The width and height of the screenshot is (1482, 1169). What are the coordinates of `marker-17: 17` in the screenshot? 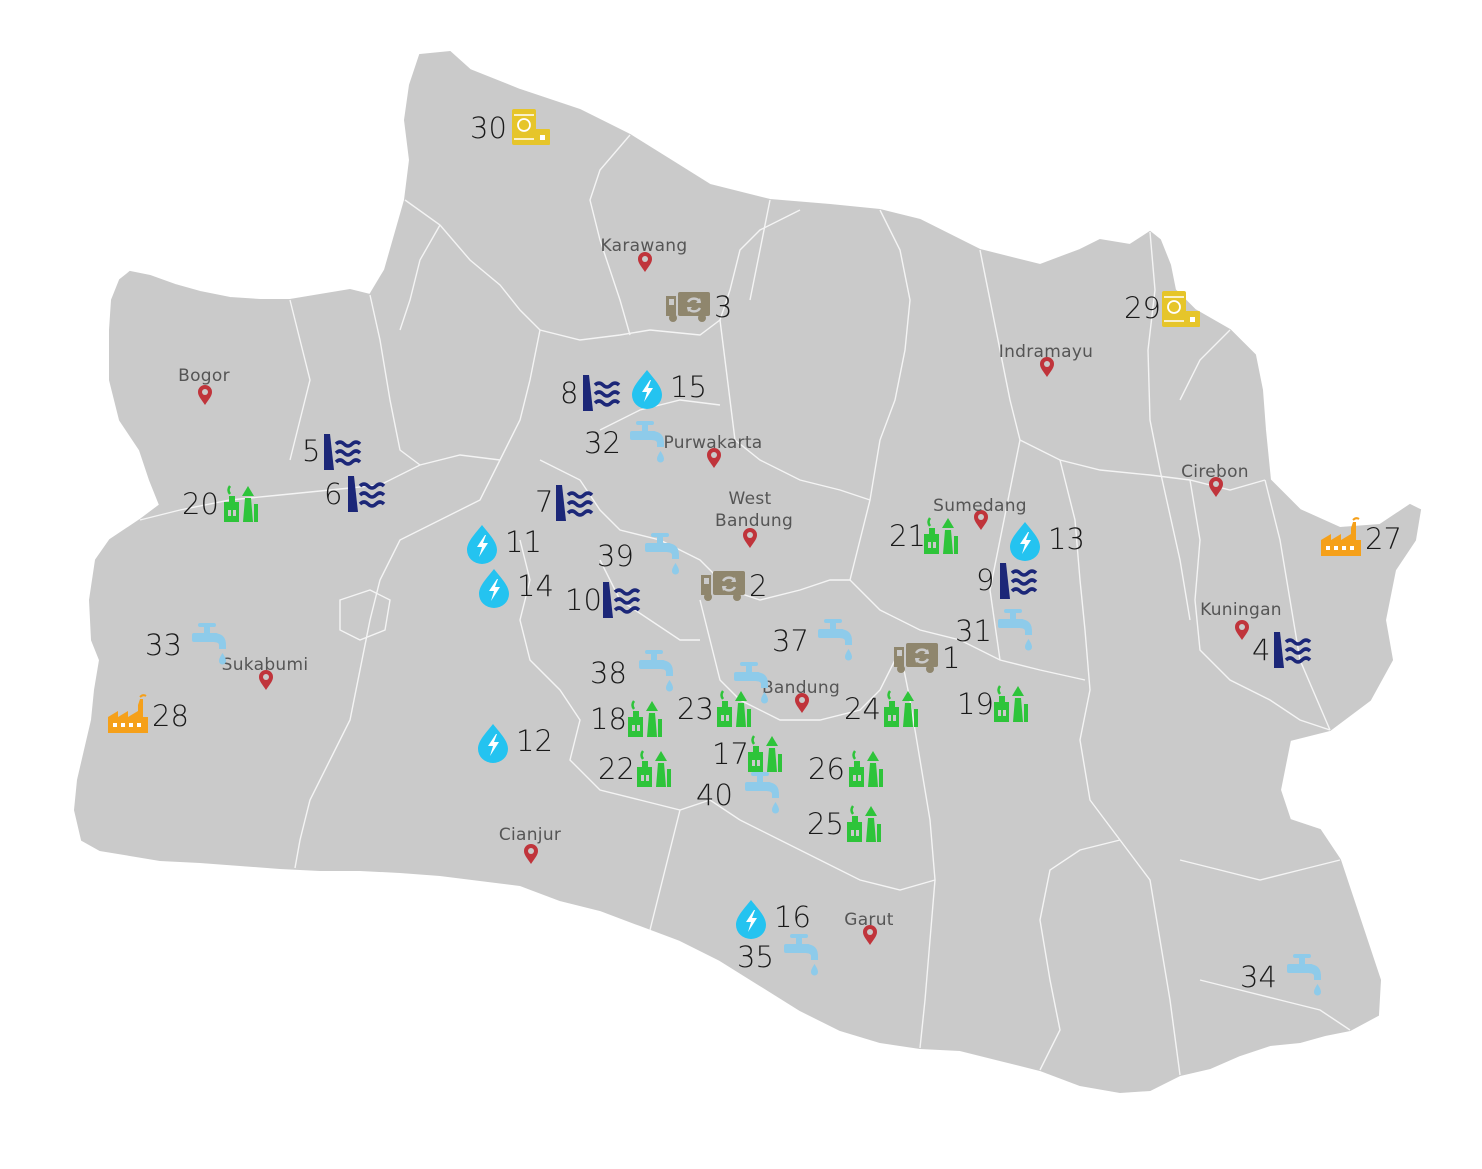 It's located at (748, 754).